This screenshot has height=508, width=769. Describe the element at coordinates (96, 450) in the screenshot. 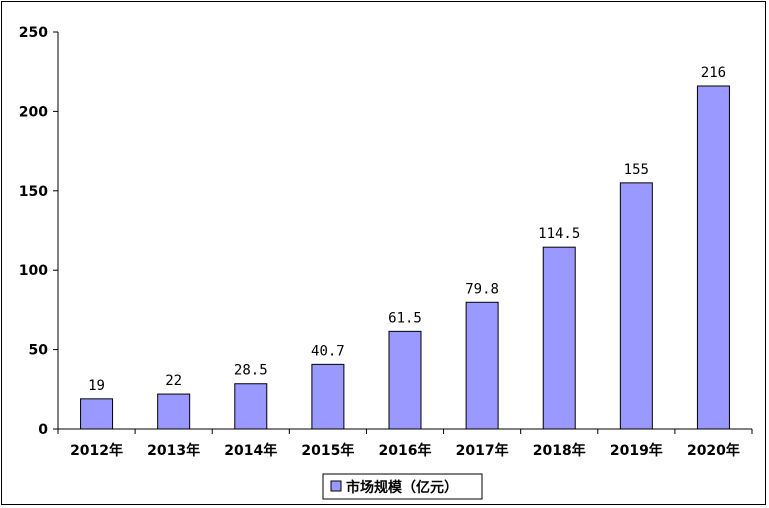

I see `x-tick-label: 2012年` at that location.